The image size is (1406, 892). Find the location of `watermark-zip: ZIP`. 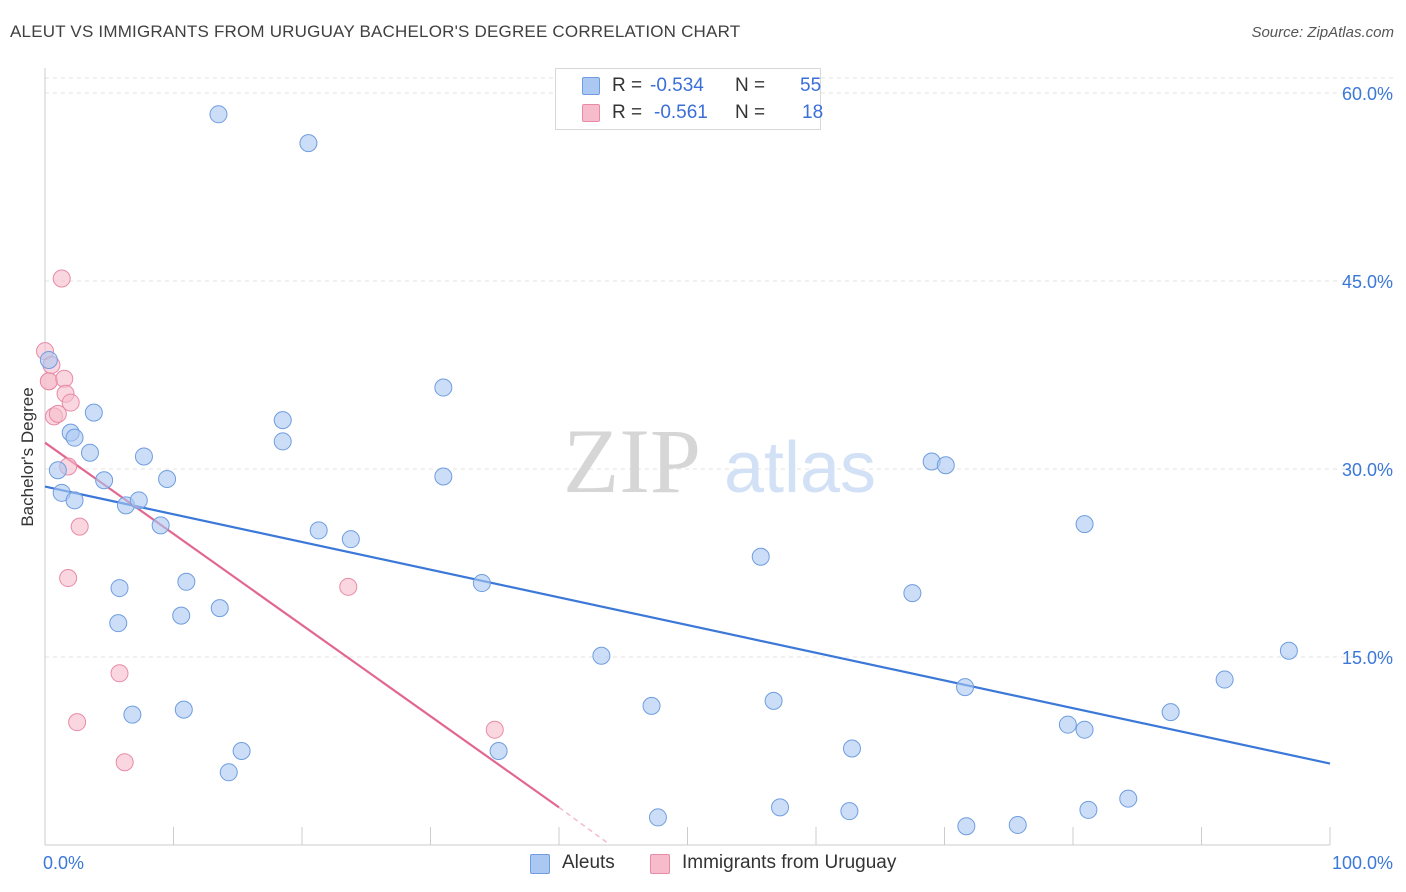

watermark-zip: ZIP is located at coordinates (632, 461).